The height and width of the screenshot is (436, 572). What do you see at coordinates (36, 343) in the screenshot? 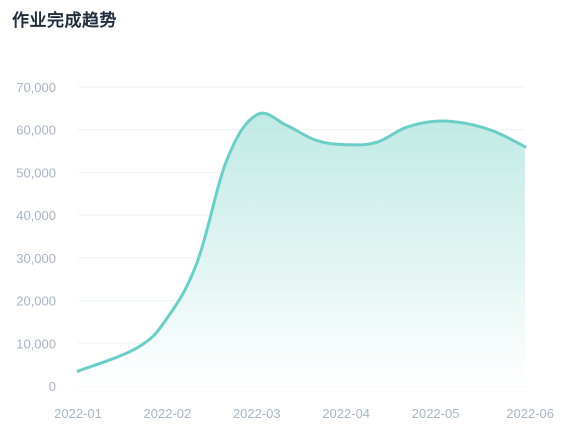
I see `y-tick-label: 10,000` at bounding box center [36, 343].